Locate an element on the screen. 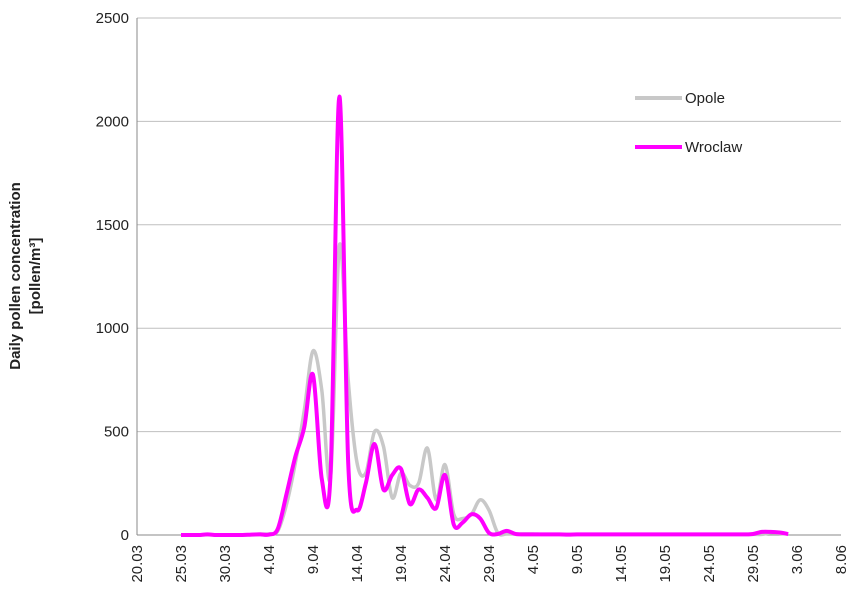  x-tick-label: 24.04 is located at coordinates (445, 564).